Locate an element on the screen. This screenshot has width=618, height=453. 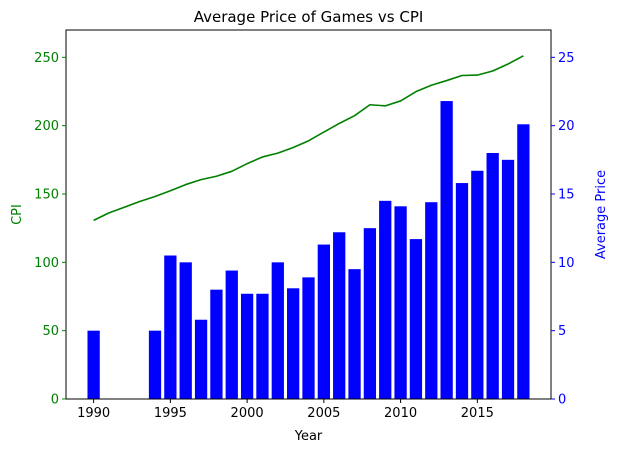
bar-2003 is located at coordinates (293, 343).